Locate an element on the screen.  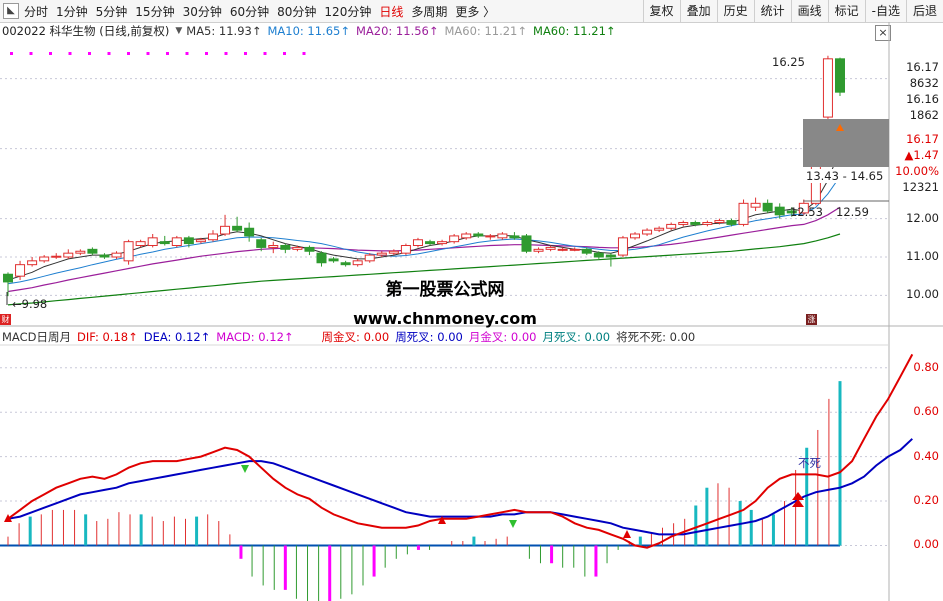
macd-tick-label: 0.20 is located at coordinates (926, 500).